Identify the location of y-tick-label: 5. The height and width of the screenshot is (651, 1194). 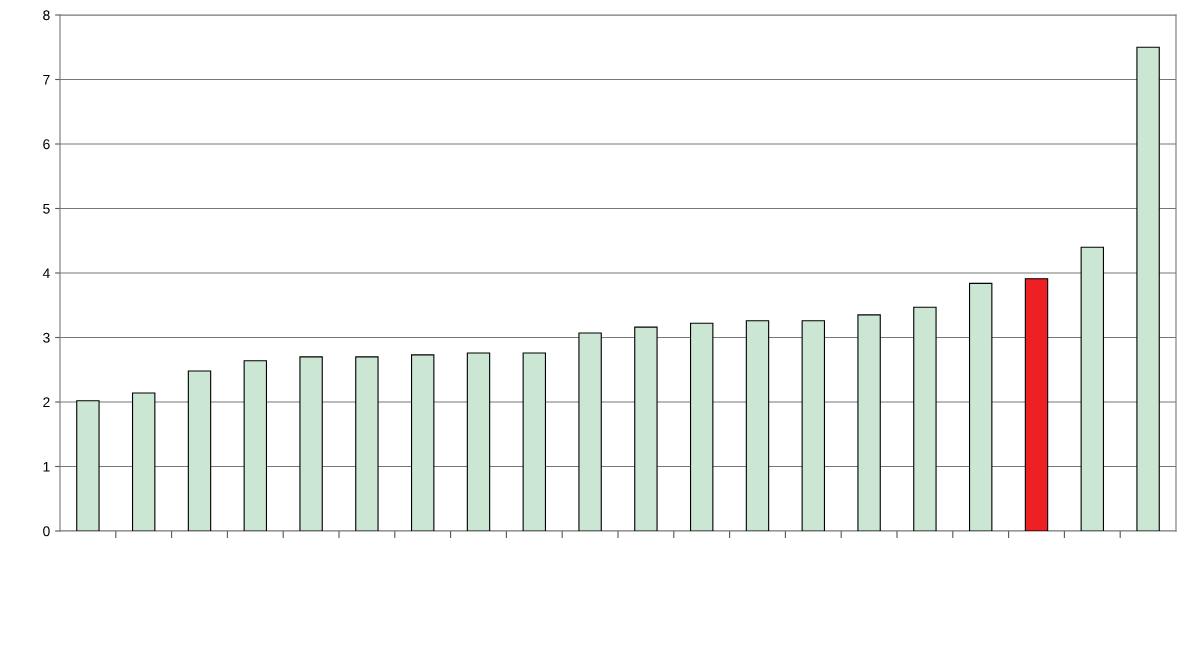
(46, 208).